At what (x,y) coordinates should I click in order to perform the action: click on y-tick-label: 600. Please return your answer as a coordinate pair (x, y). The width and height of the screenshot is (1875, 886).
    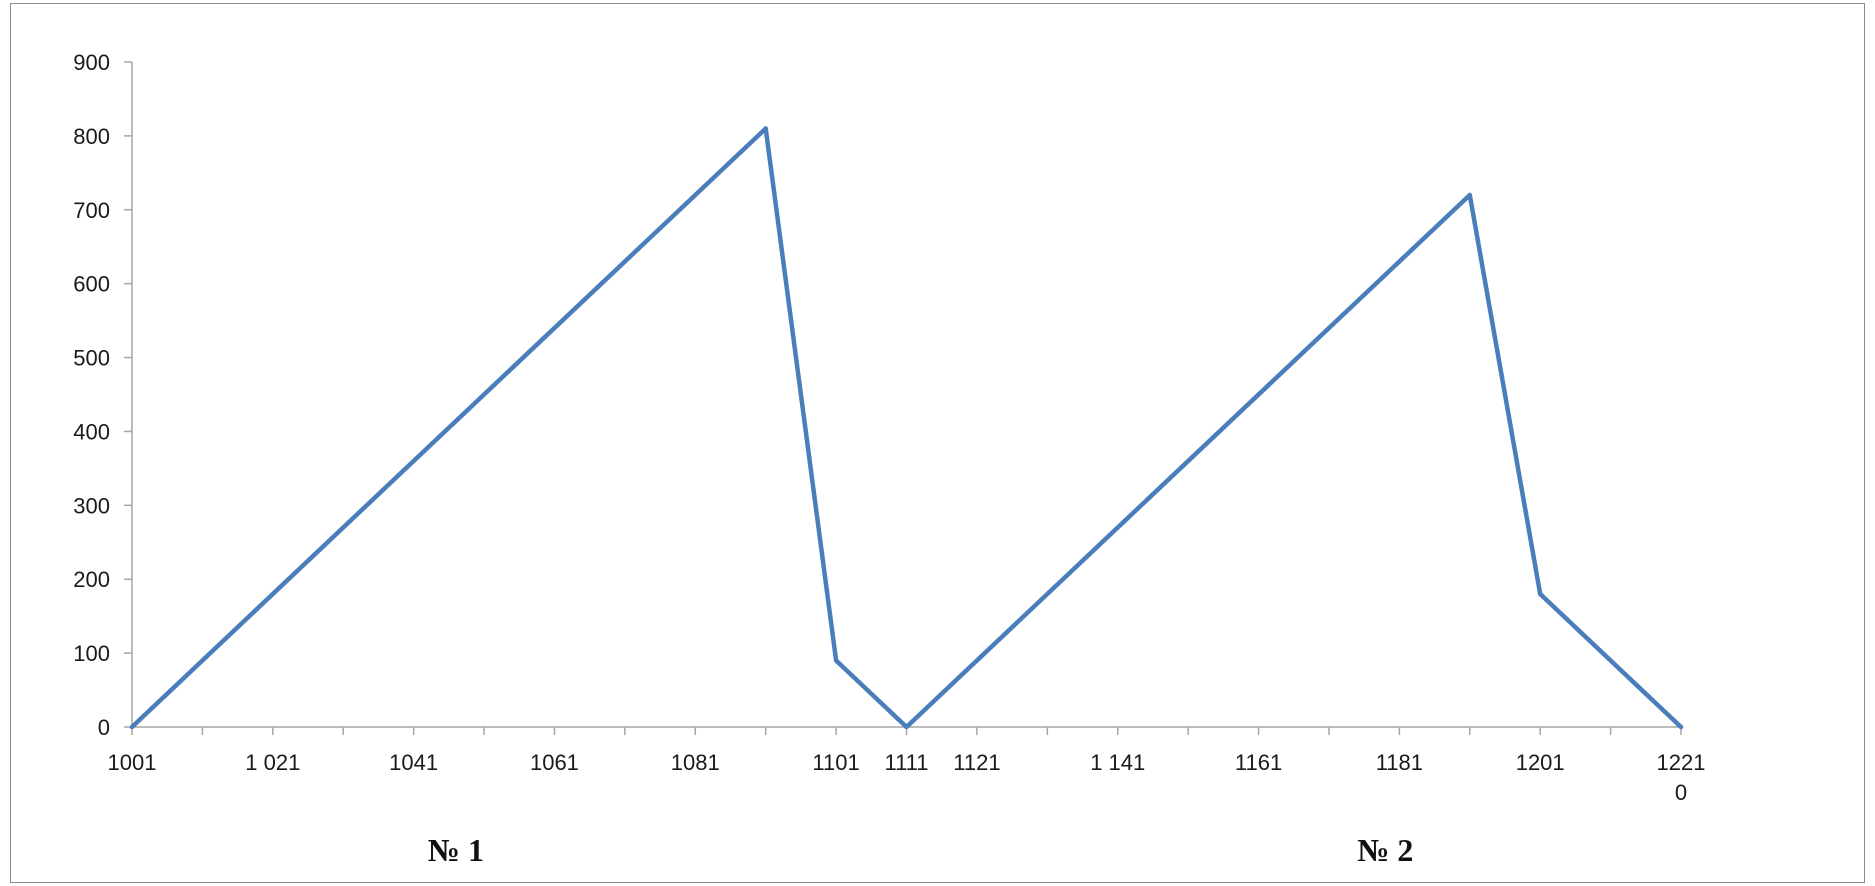
    Looking at the image, I should click on (91, 284).